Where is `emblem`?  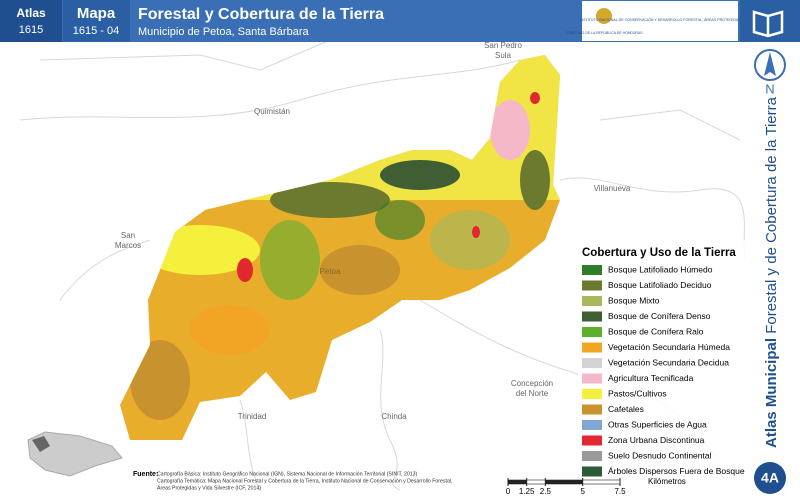 emblem is located at coordinates (604, 16).